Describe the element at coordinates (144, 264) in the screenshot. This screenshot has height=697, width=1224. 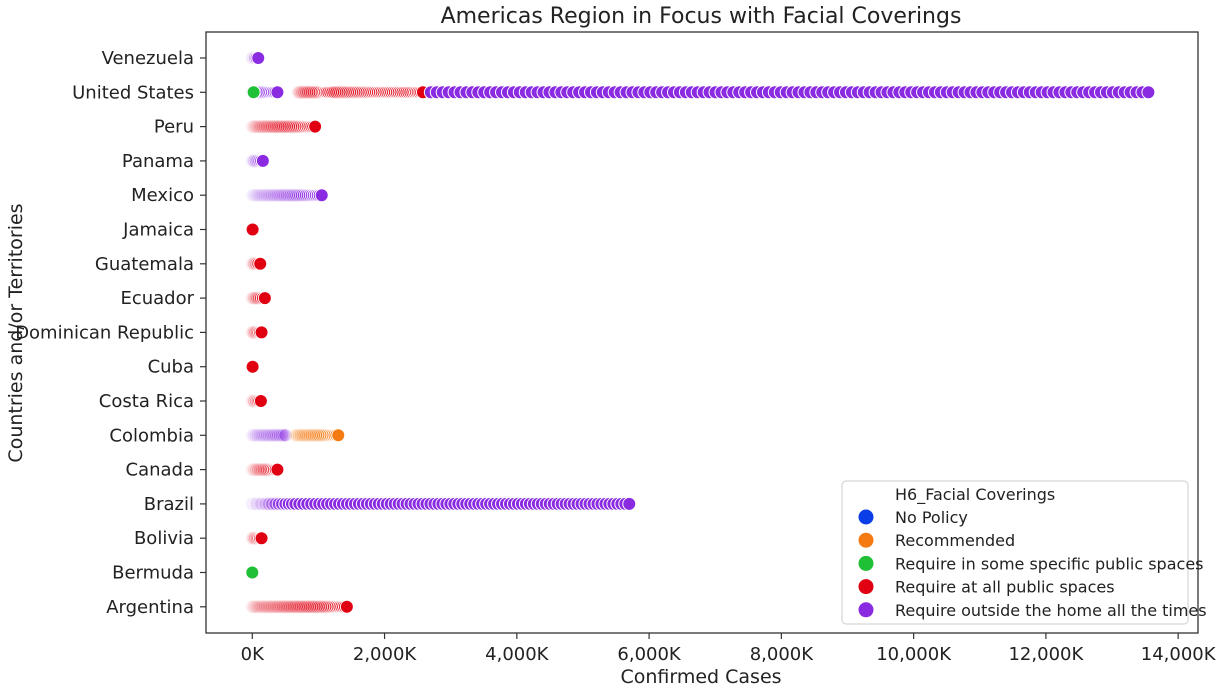
I see `y-tick-label-guatemala: Guatemala` at that location.